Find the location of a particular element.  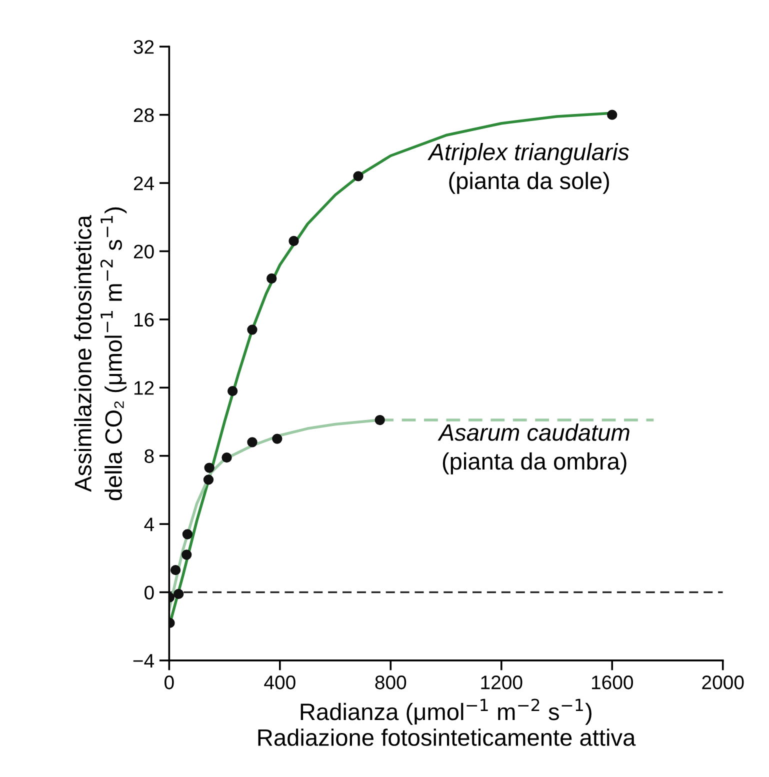

y-tick-label: −4 is located at coordinates (143, 661).